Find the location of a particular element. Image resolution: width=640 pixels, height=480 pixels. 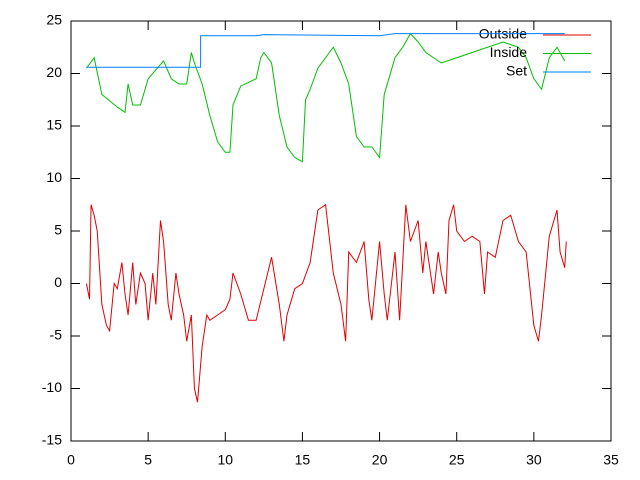

legend-label: Inside is located at coordinates (509, 52).